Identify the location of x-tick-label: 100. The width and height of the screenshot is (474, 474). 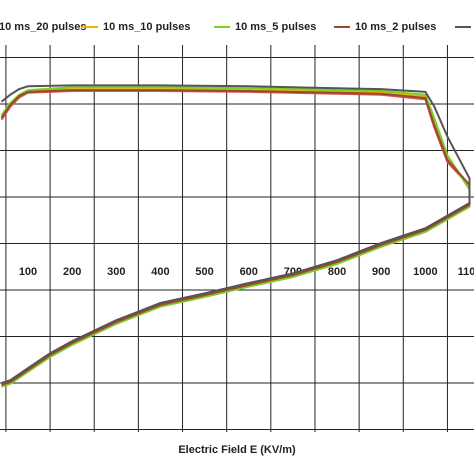
(28, 272).